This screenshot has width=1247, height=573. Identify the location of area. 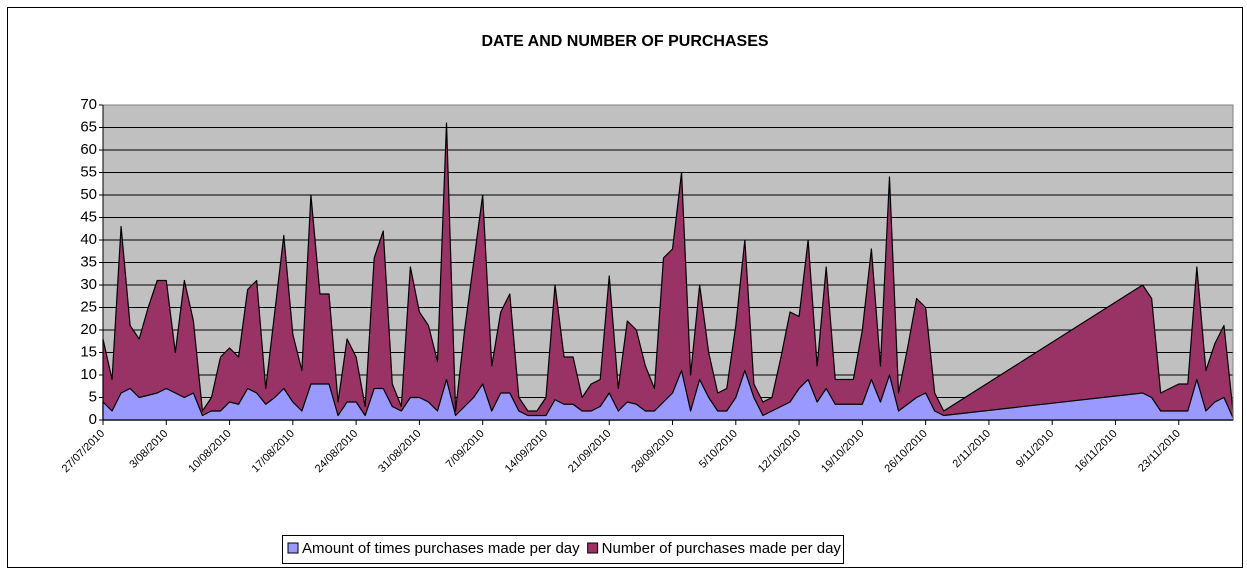
(668, 395).